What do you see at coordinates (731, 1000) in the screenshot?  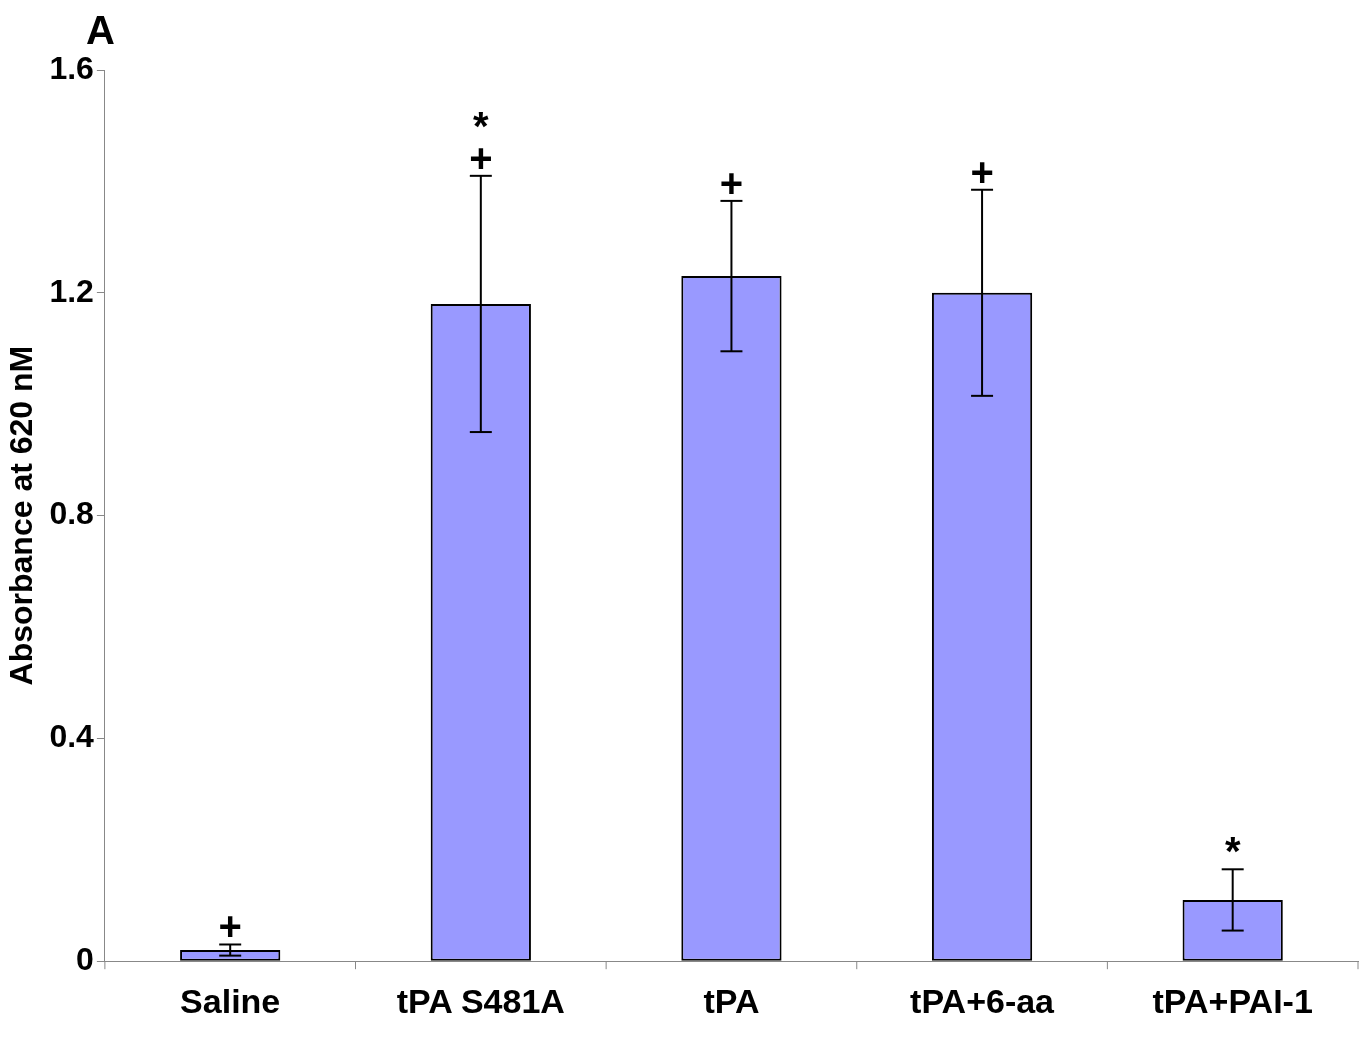 I see `x-tick-label: tPA` at bounding box center [731, 1000].